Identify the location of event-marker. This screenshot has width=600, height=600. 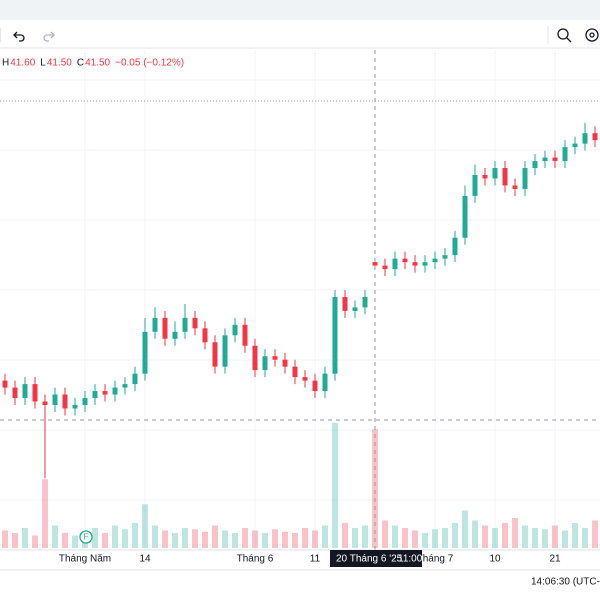
(86, 537).